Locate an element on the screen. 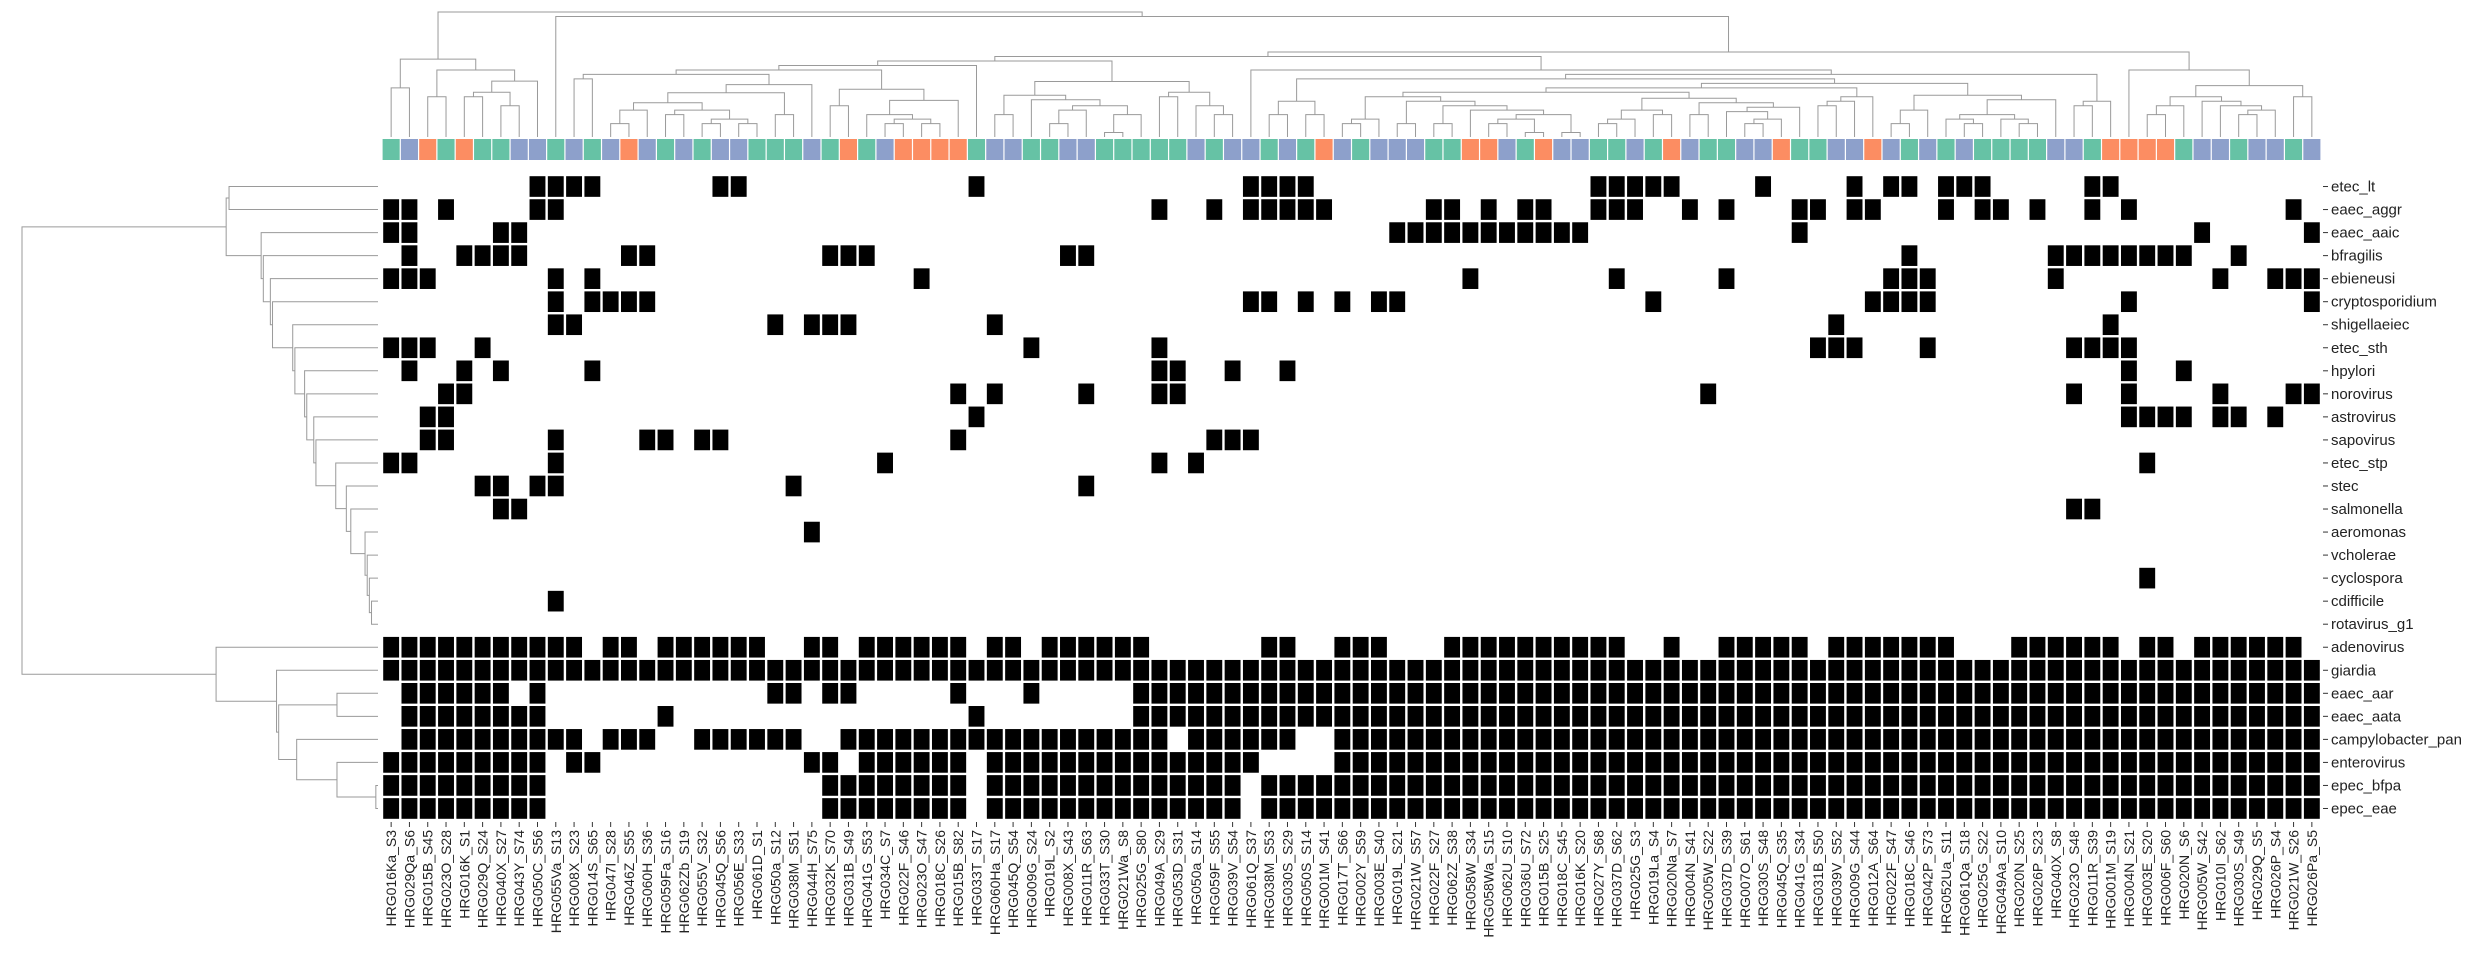 Image resolution: width=2470 pixels, height=955 pixels. column-label: HRG037D_S39 is located at coordinates (1727, 878).